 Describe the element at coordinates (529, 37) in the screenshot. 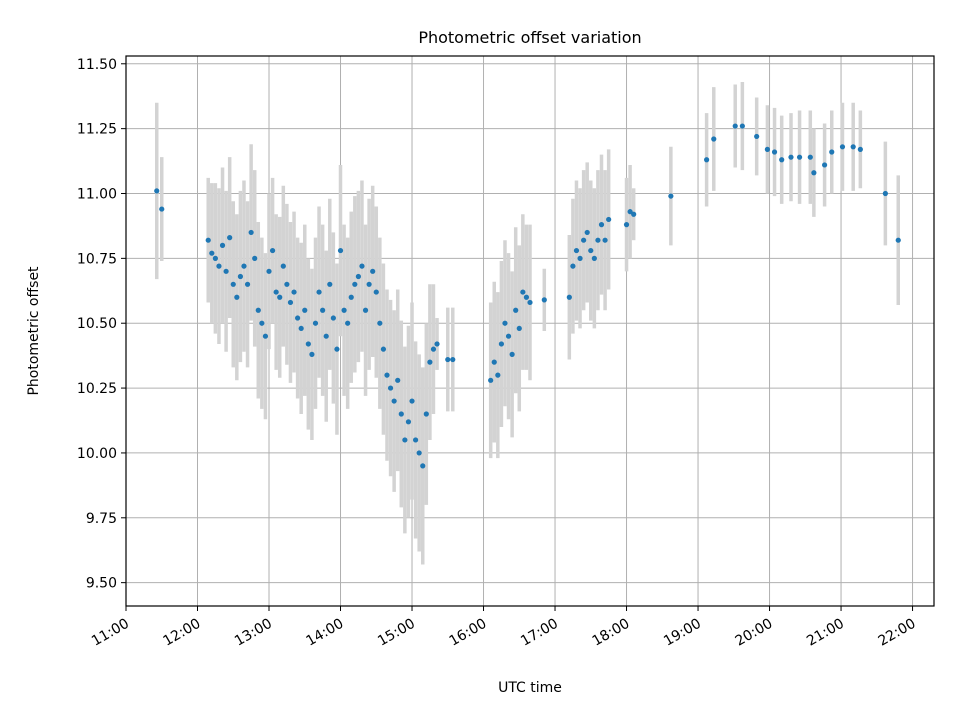

I see `chart-title: Photometric offset variation` at that location.